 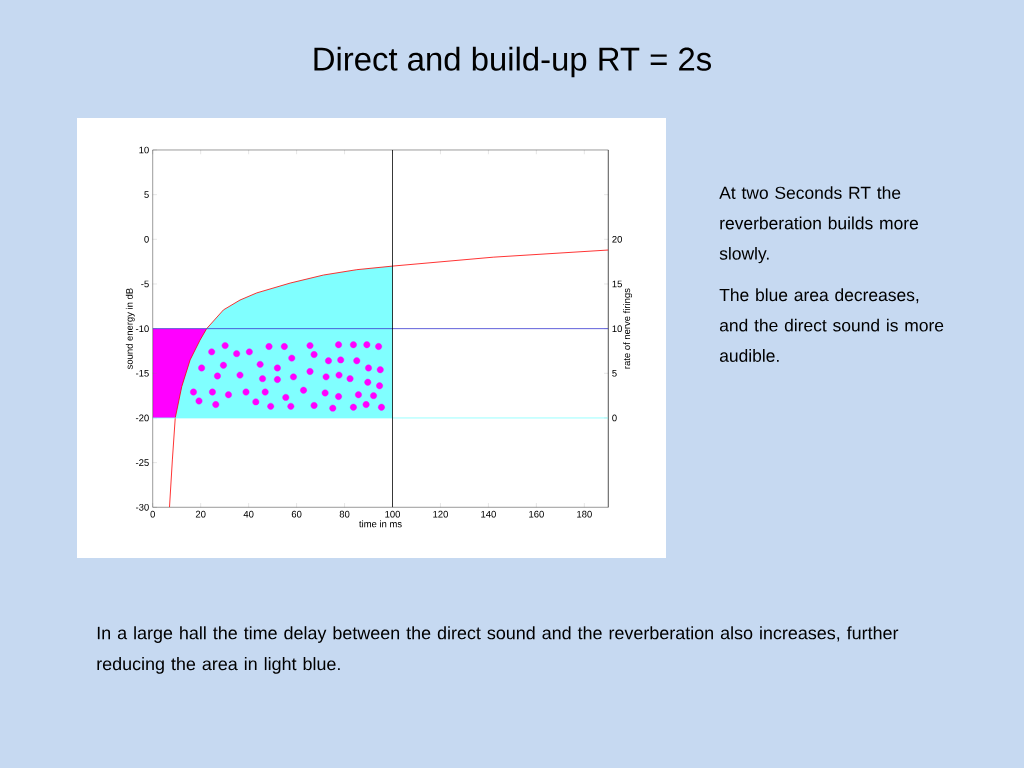 I want to click on x-tick-label: 60, so click(x=296, y=514).